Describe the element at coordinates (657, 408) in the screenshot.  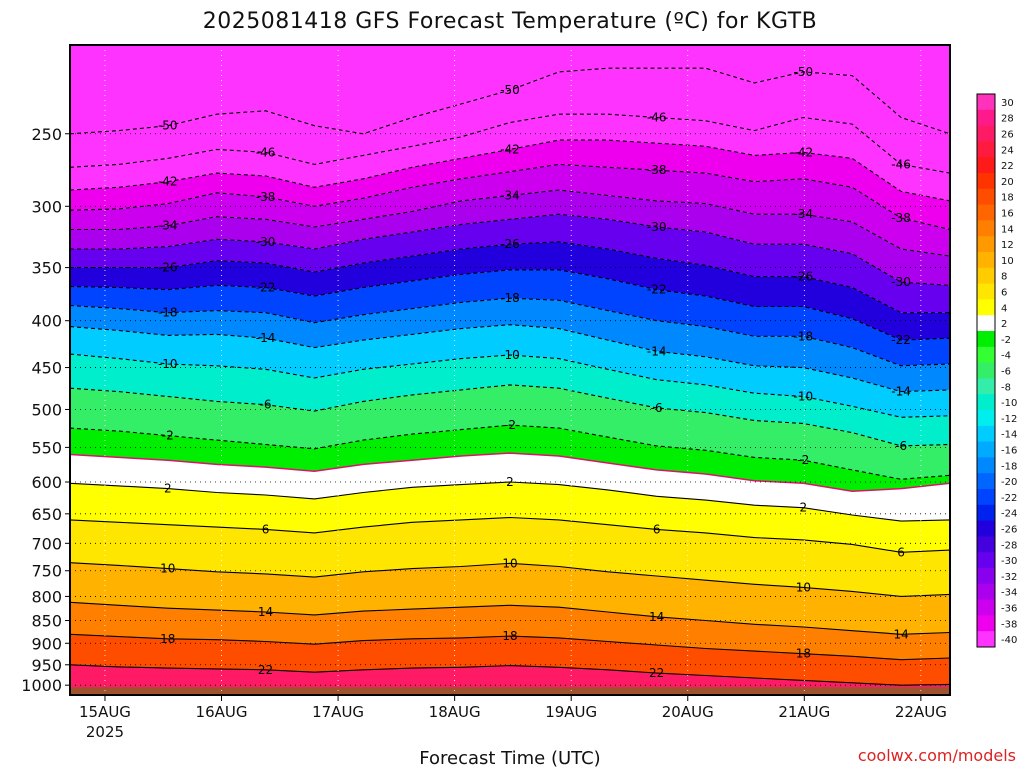
I see `contour-label--6-1: -6` at that location.